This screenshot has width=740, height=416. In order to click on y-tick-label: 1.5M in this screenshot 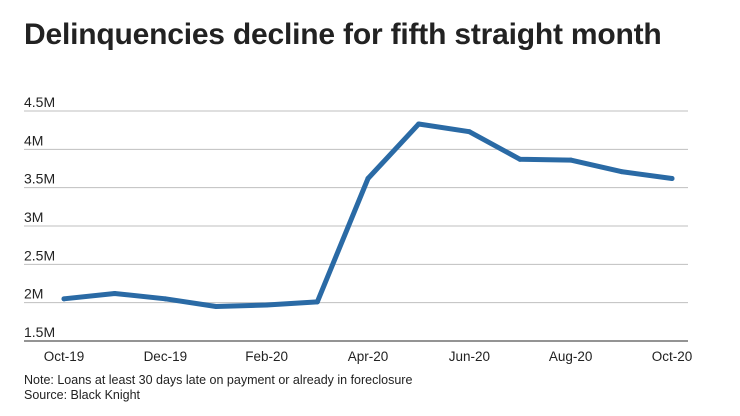, I will do `click(39, 332)`.